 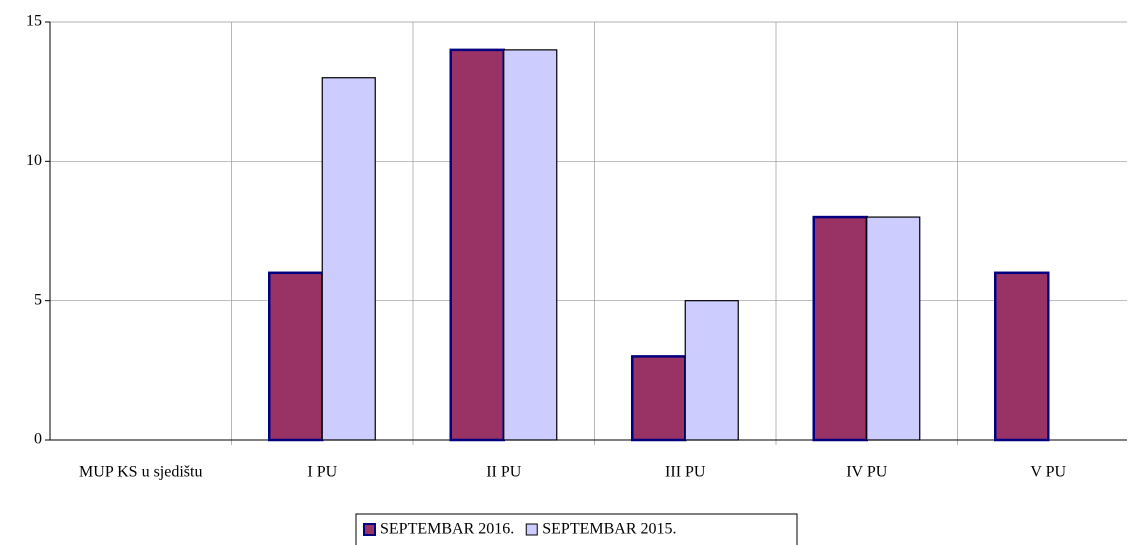 I want to click on legend-box, so click(x=576, y=529).